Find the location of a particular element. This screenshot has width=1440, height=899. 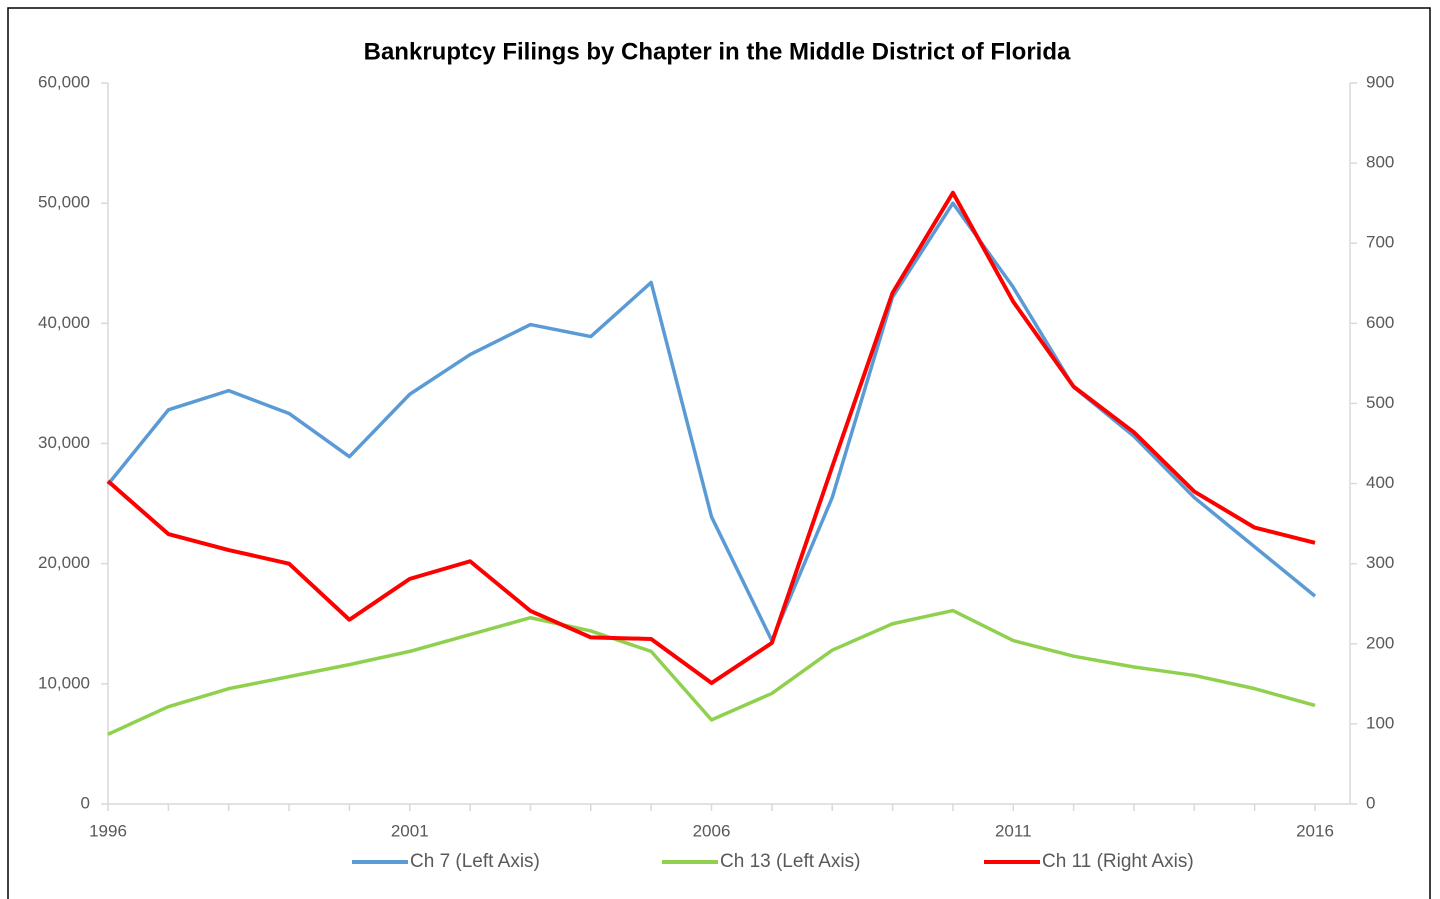

y2-tick-label: 300 is located at coordinates (1380, 562).